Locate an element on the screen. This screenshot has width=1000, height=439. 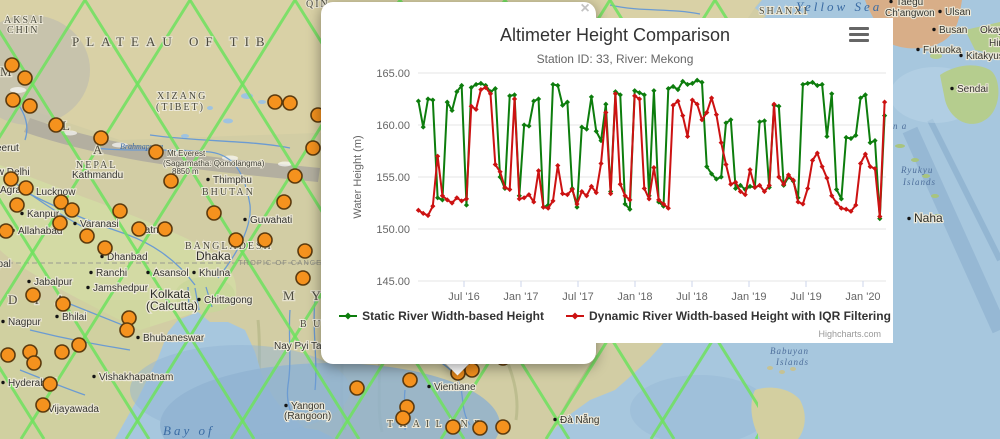
legend-item: Static River Width-based Height is located at coordinates (441, 316).